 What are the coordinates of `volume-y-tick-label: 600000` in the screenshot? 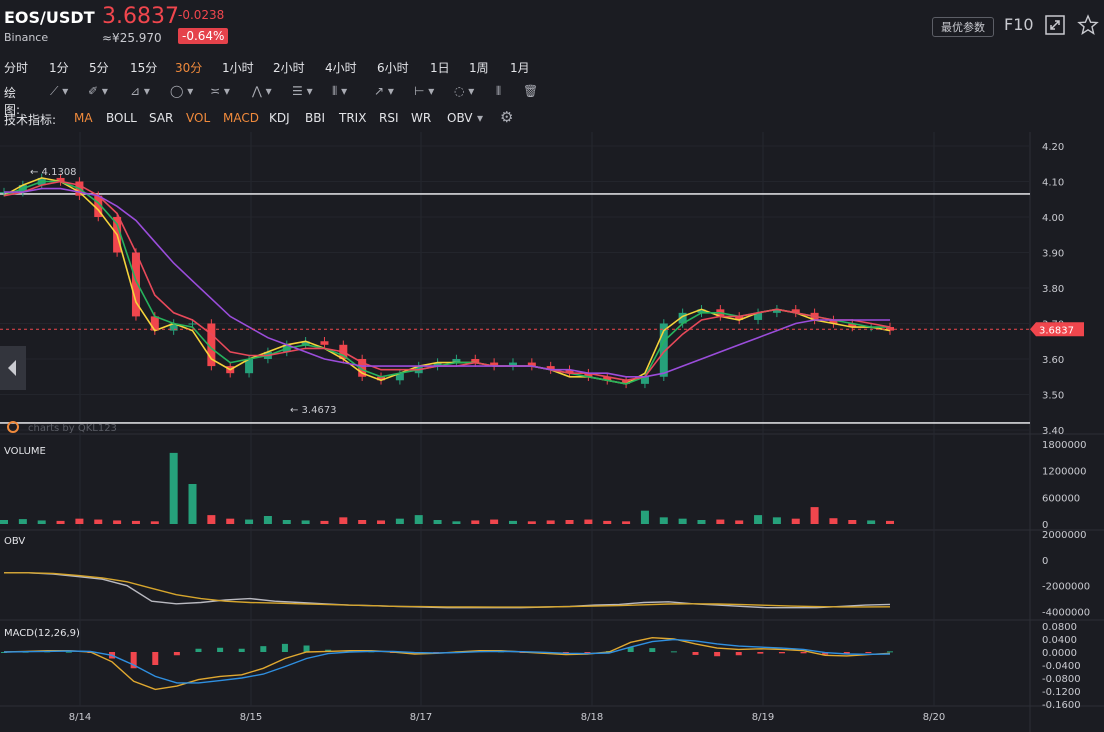 It's located at (1061, 498).